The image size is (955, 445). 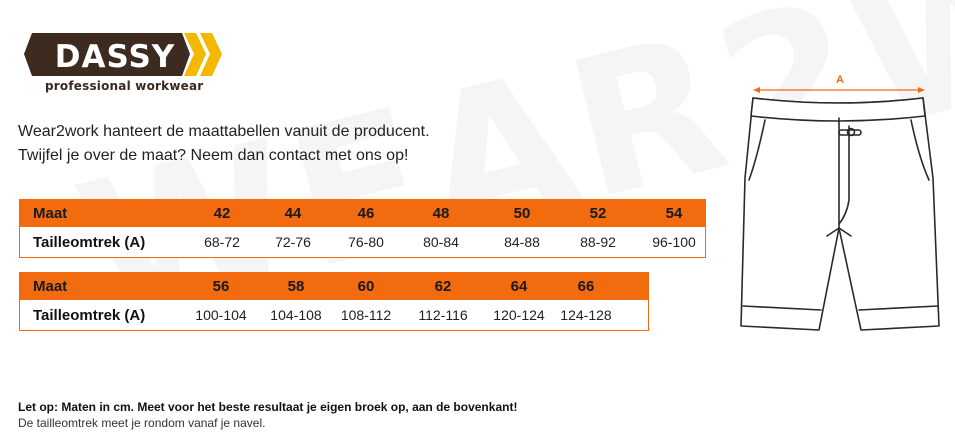 What do you see at coordinates (334, 286) in the screenshot?
I see `table-header-row: Maat 56 58 60 62 64 66` at bounding box center [334, 286].